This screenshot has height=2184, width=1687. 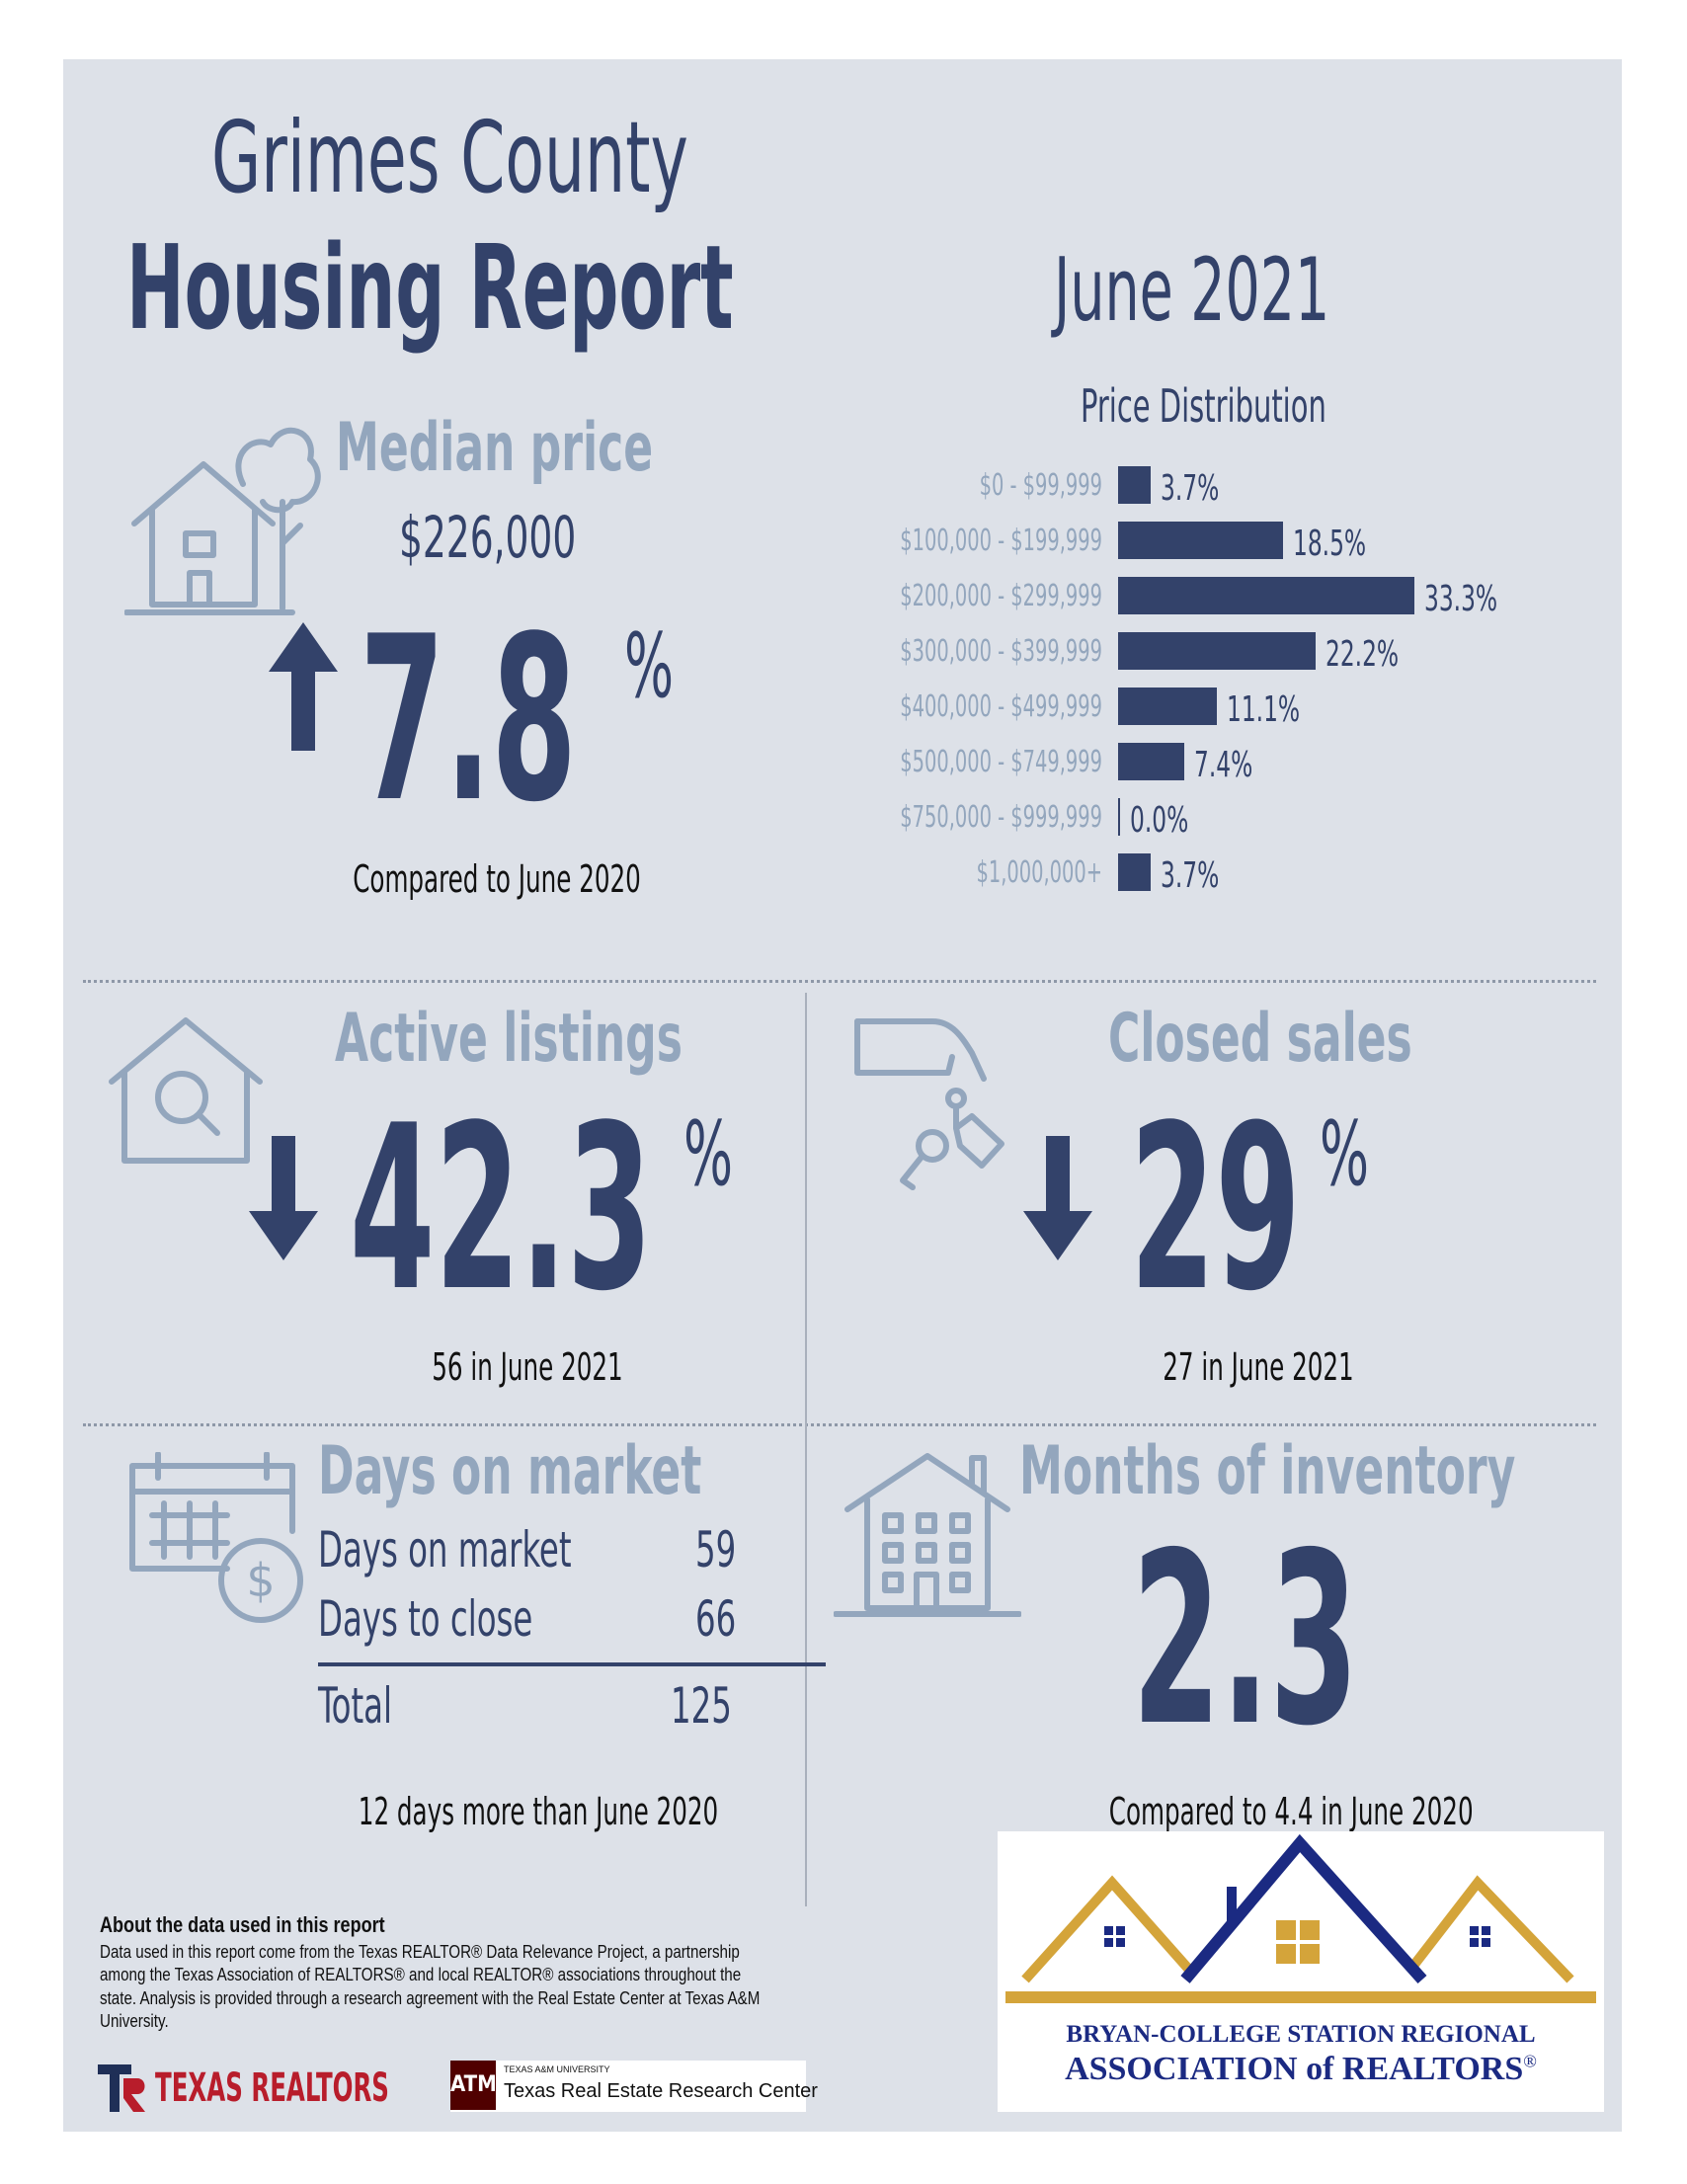 I want to click on active-listings-change: 42.3, so click(x=501, y=1209).